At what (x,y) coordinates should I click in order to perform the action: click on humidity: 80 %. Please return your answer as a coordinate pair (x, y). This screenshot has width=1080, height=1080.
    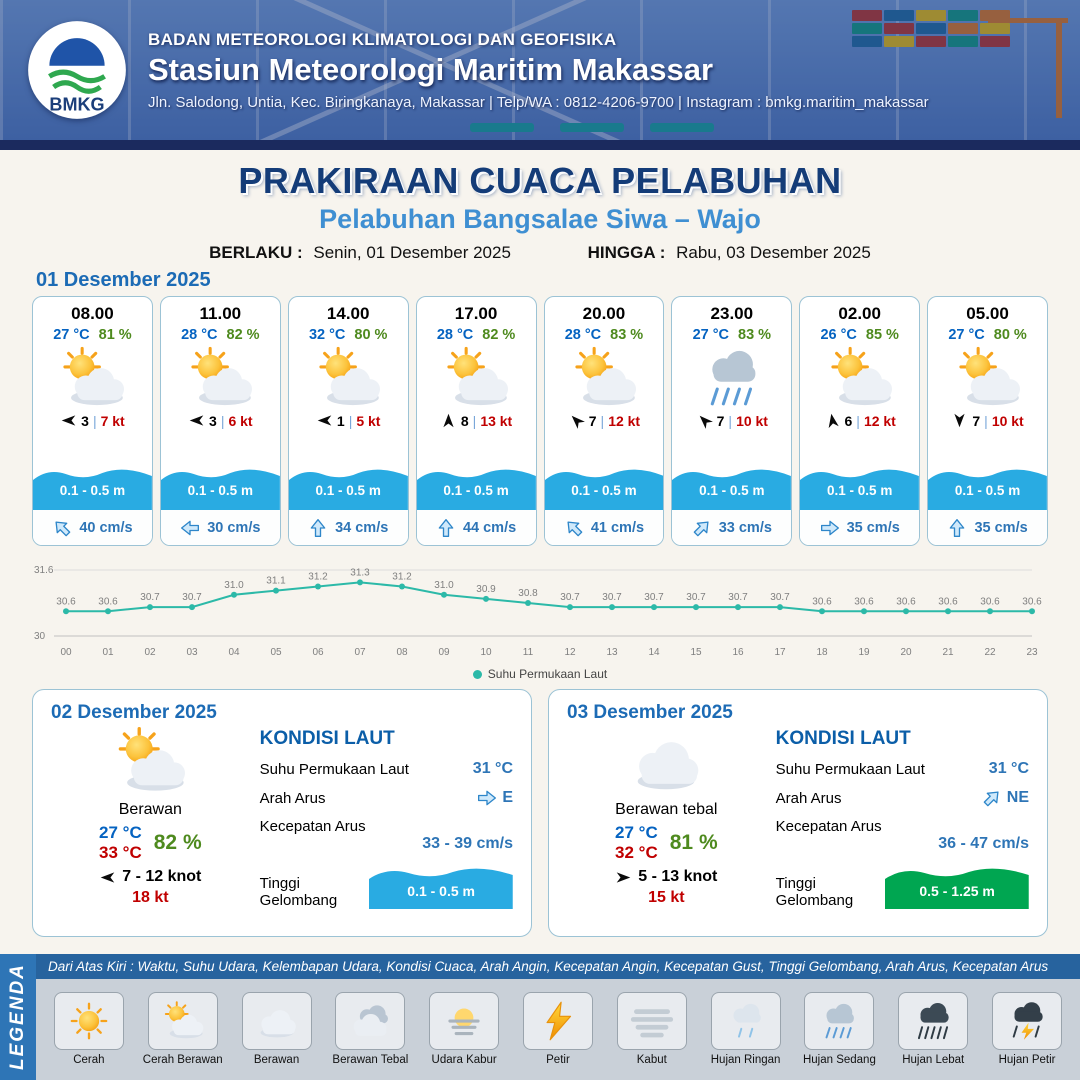
    Looking at the image, I should click on (1010, 335).